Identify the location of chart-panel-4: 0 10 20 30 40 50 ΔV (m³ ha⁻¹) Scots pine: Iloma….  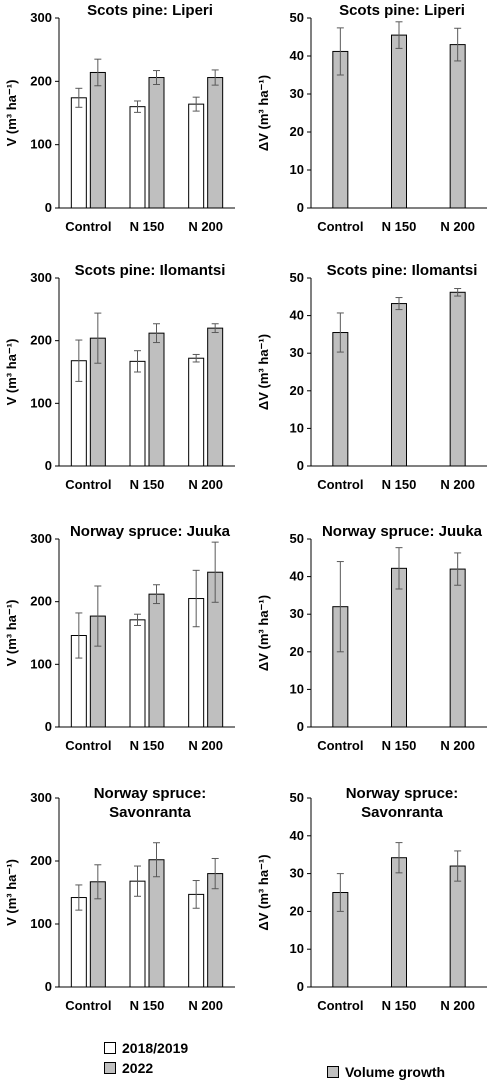
(371, 377).